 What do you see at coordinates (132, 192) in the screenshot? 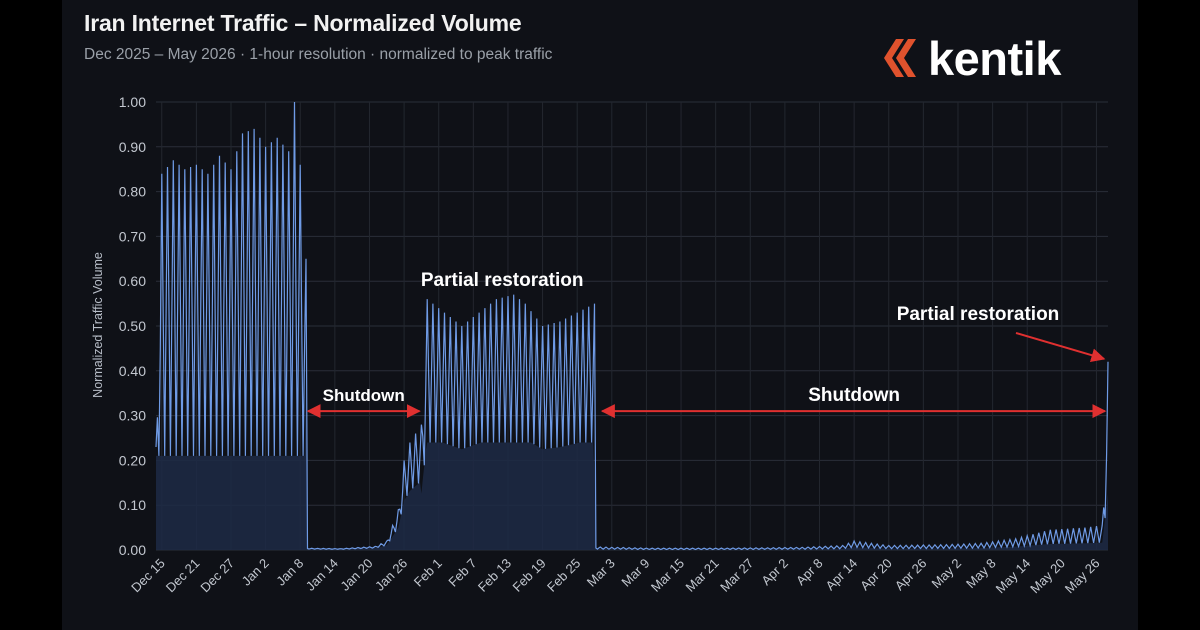
I see `y-tick-label: 0.80` at bounding box center [132, 192].